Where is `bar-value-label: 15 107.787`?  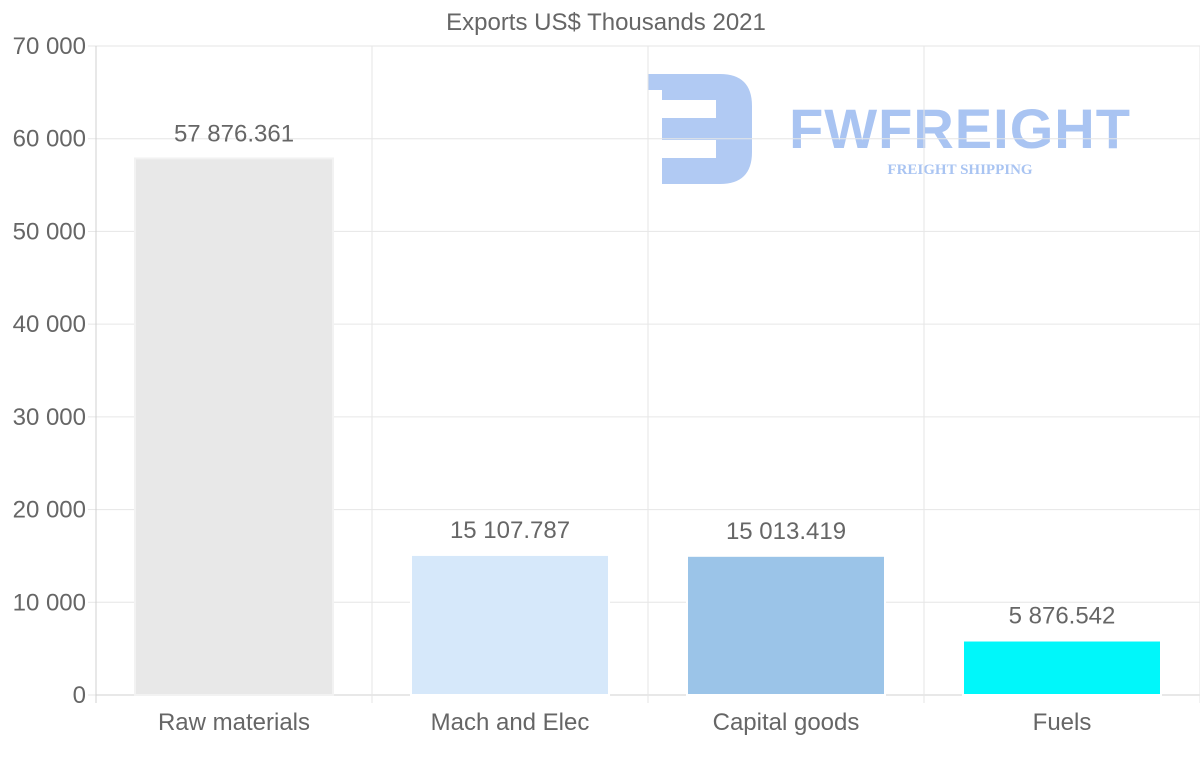 bar-value-label: 15 107.787 is located at coordinates (510, 530).